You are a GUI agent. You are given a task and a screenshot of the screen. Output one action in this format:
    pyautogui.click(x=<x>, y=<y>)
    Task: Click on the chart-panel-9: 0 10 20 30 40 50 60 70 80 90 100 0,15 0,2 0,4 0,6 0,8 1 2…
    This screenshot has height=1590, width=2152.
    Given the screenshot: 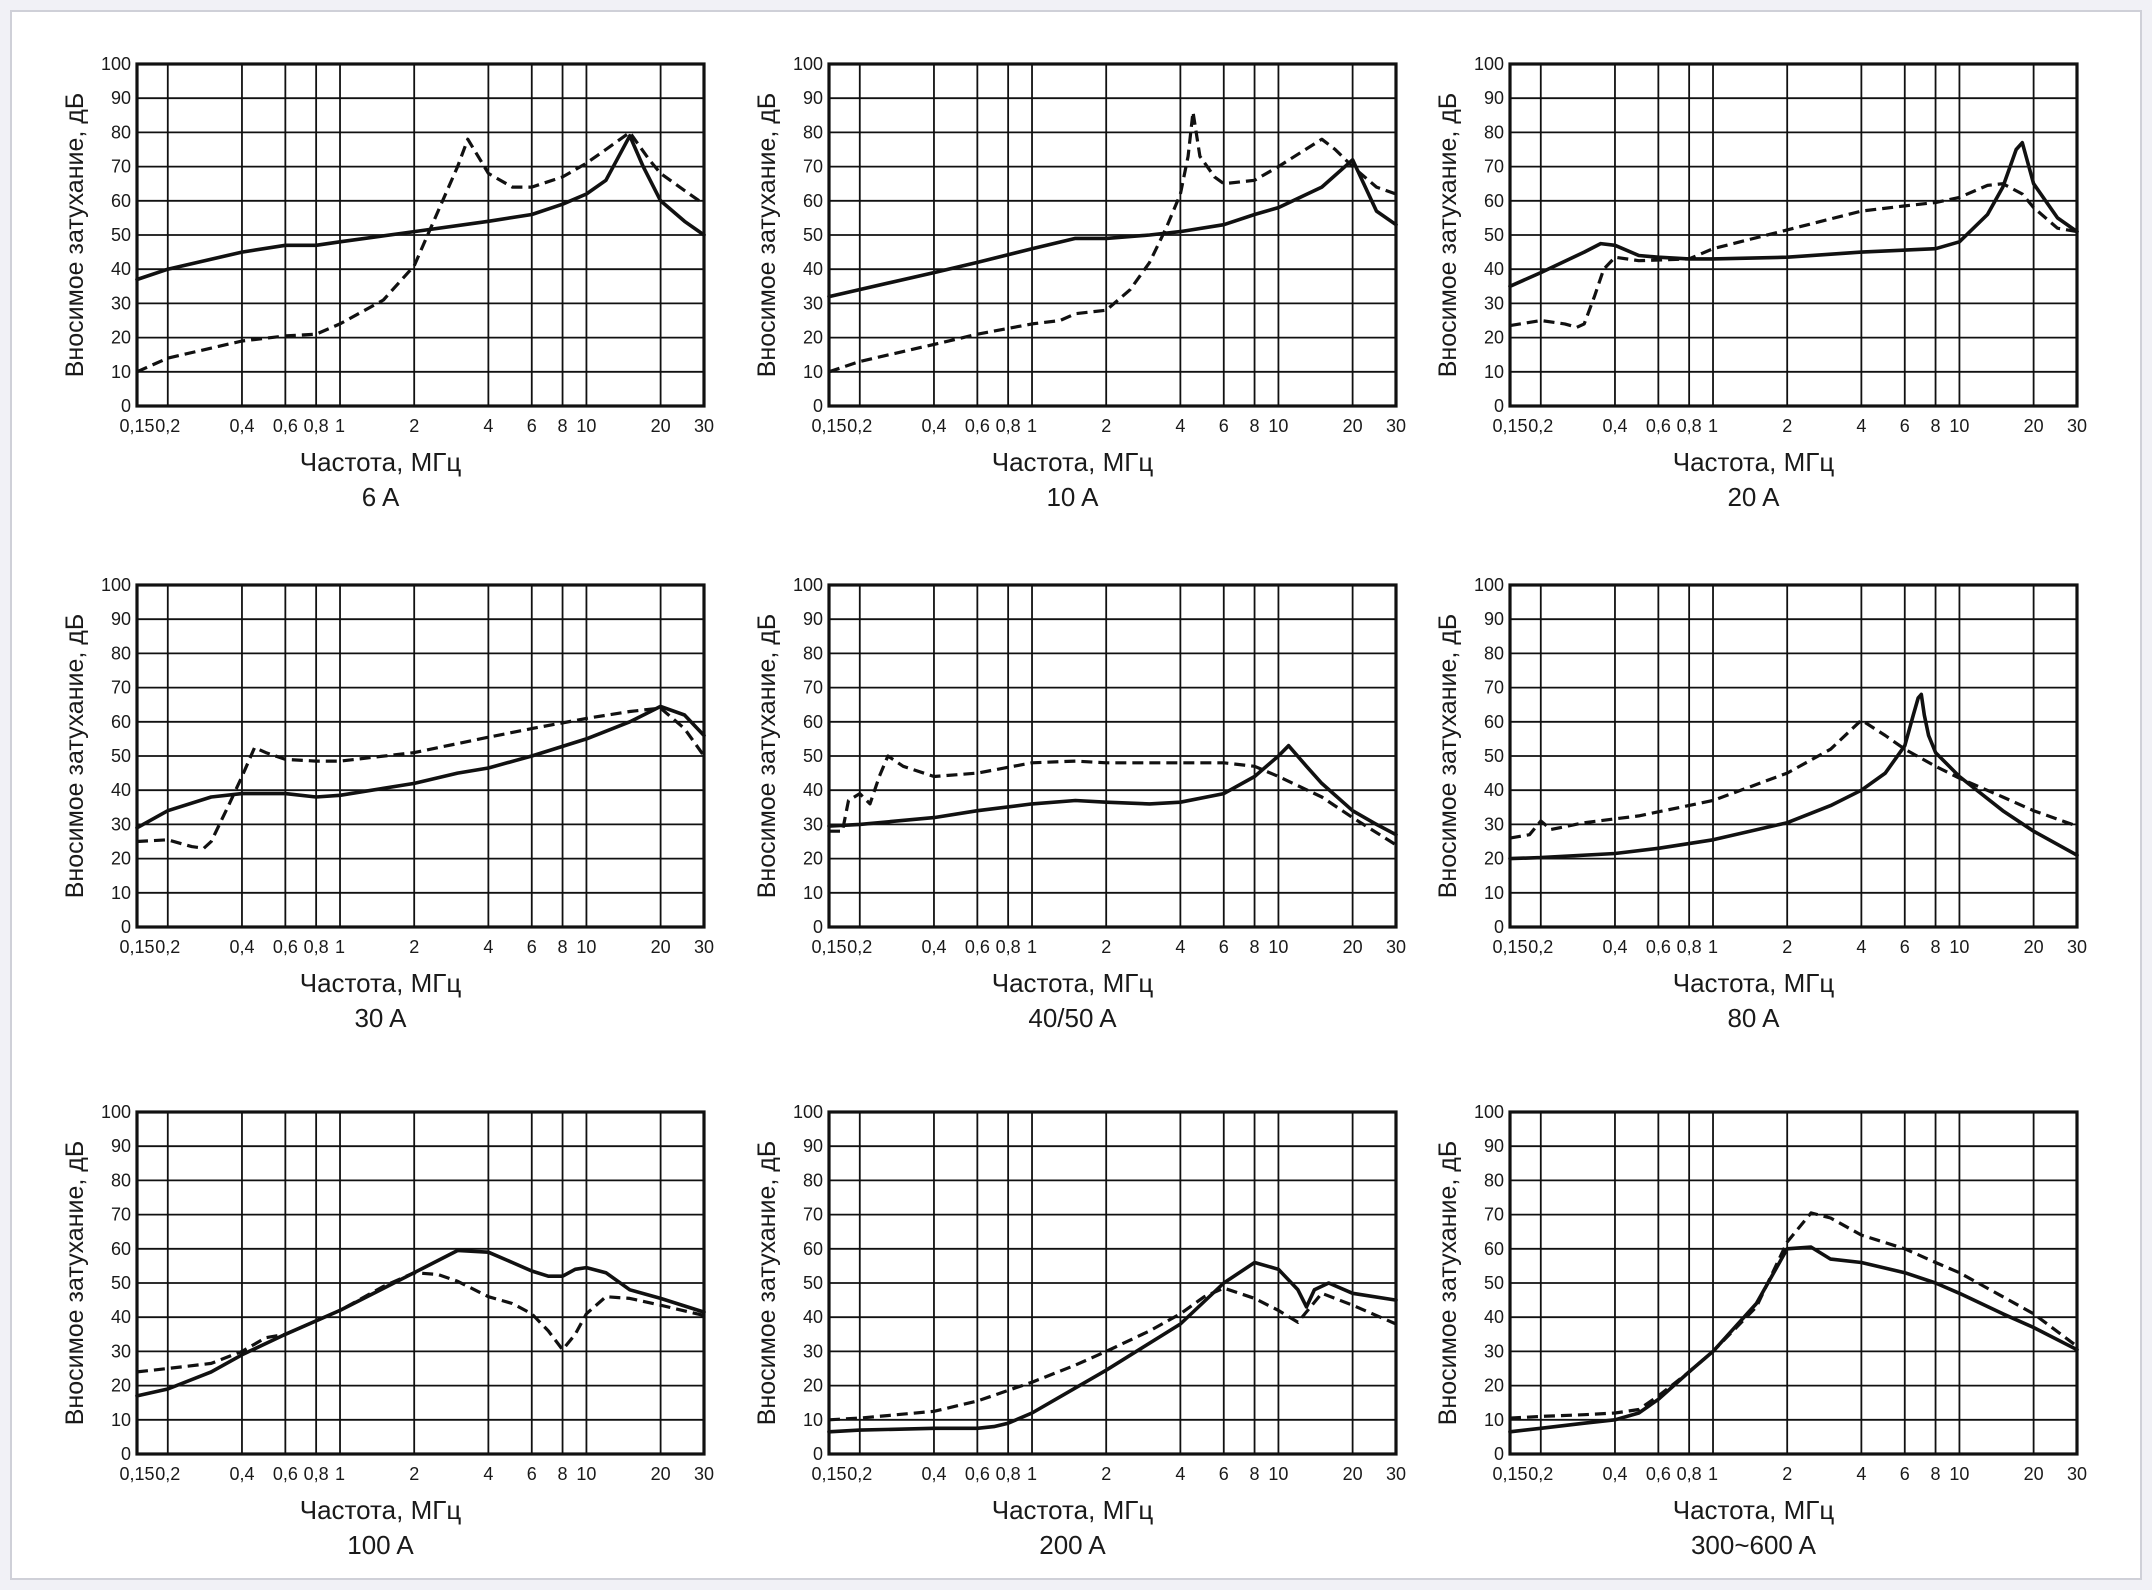 What is the action you would take?
    pyautogui.click(x=1760, y=1331)
    